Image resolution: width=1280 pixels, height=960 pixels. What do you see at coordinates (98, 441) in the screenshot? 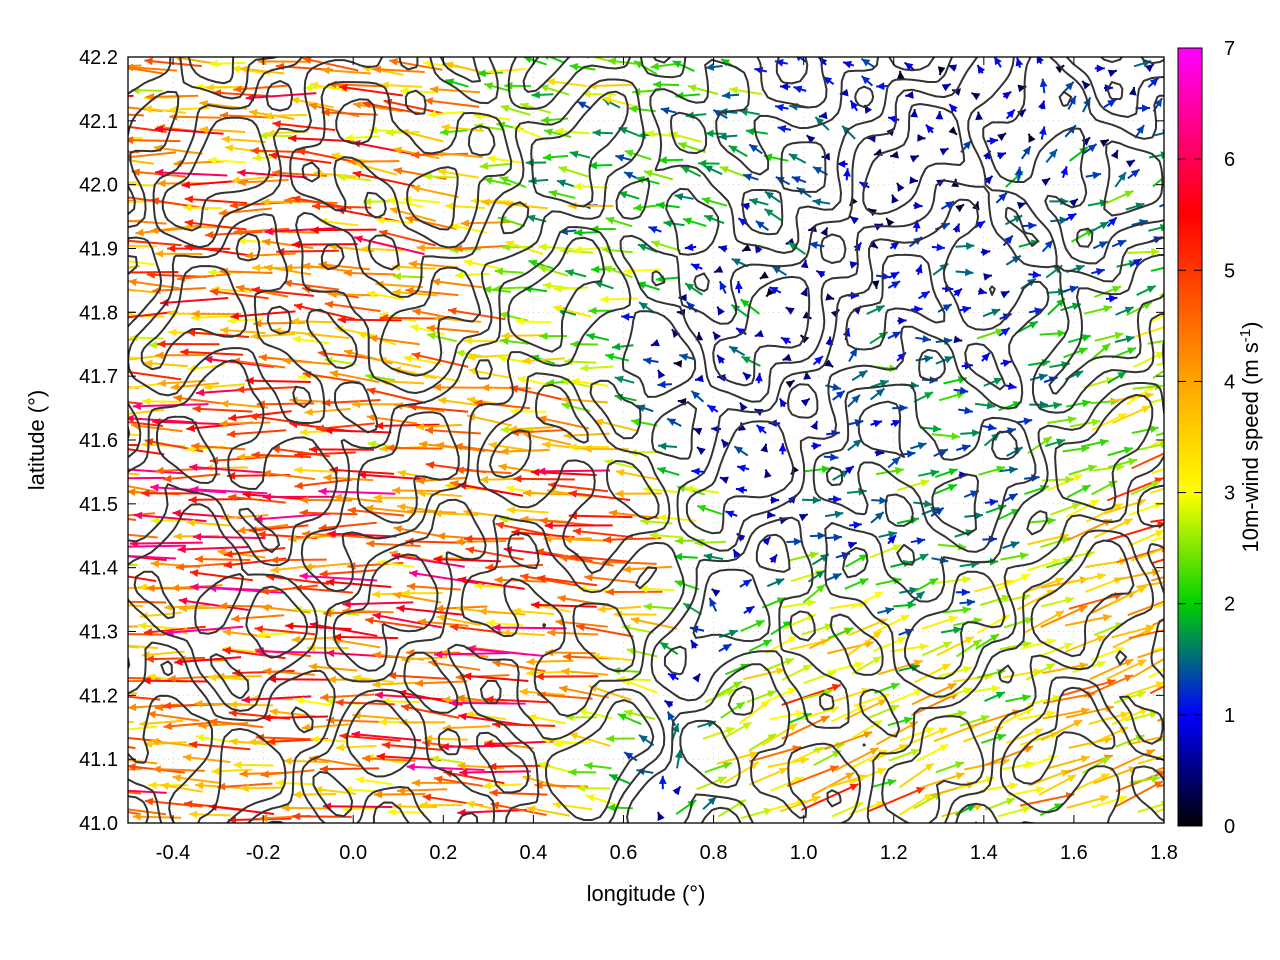
I see `y-tick-label: 41.6` at bounding box center [98, 441].